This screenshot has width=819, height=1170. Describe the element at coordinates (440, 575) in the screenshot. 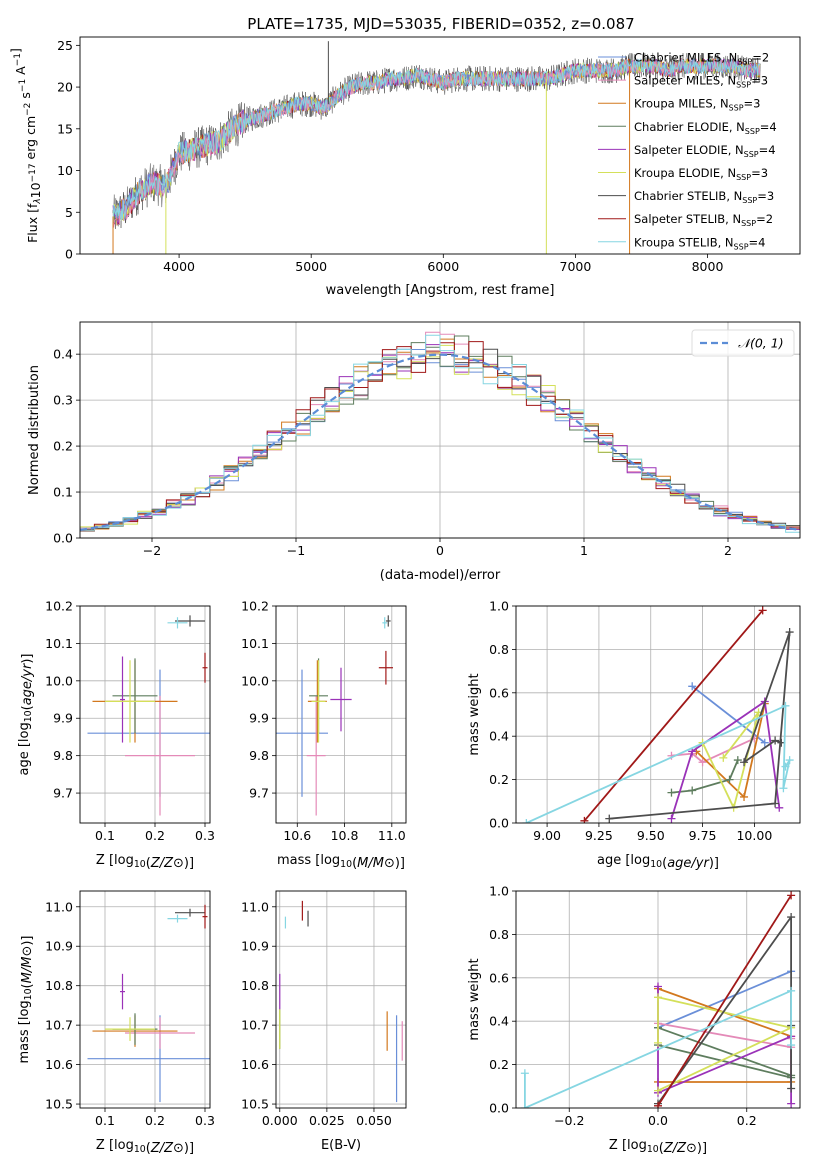

I see `x-axis-label: (data-model)/error` at that location.